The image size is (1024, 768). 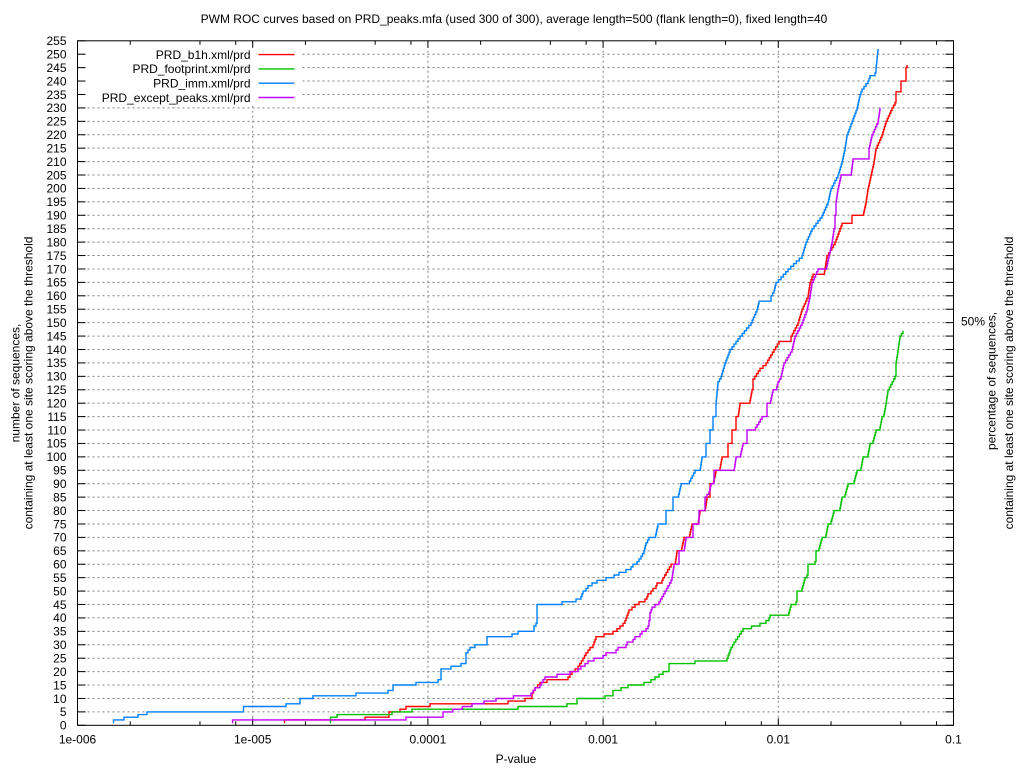 I want to click on svg-text: 45, so click(x=60, y=605).